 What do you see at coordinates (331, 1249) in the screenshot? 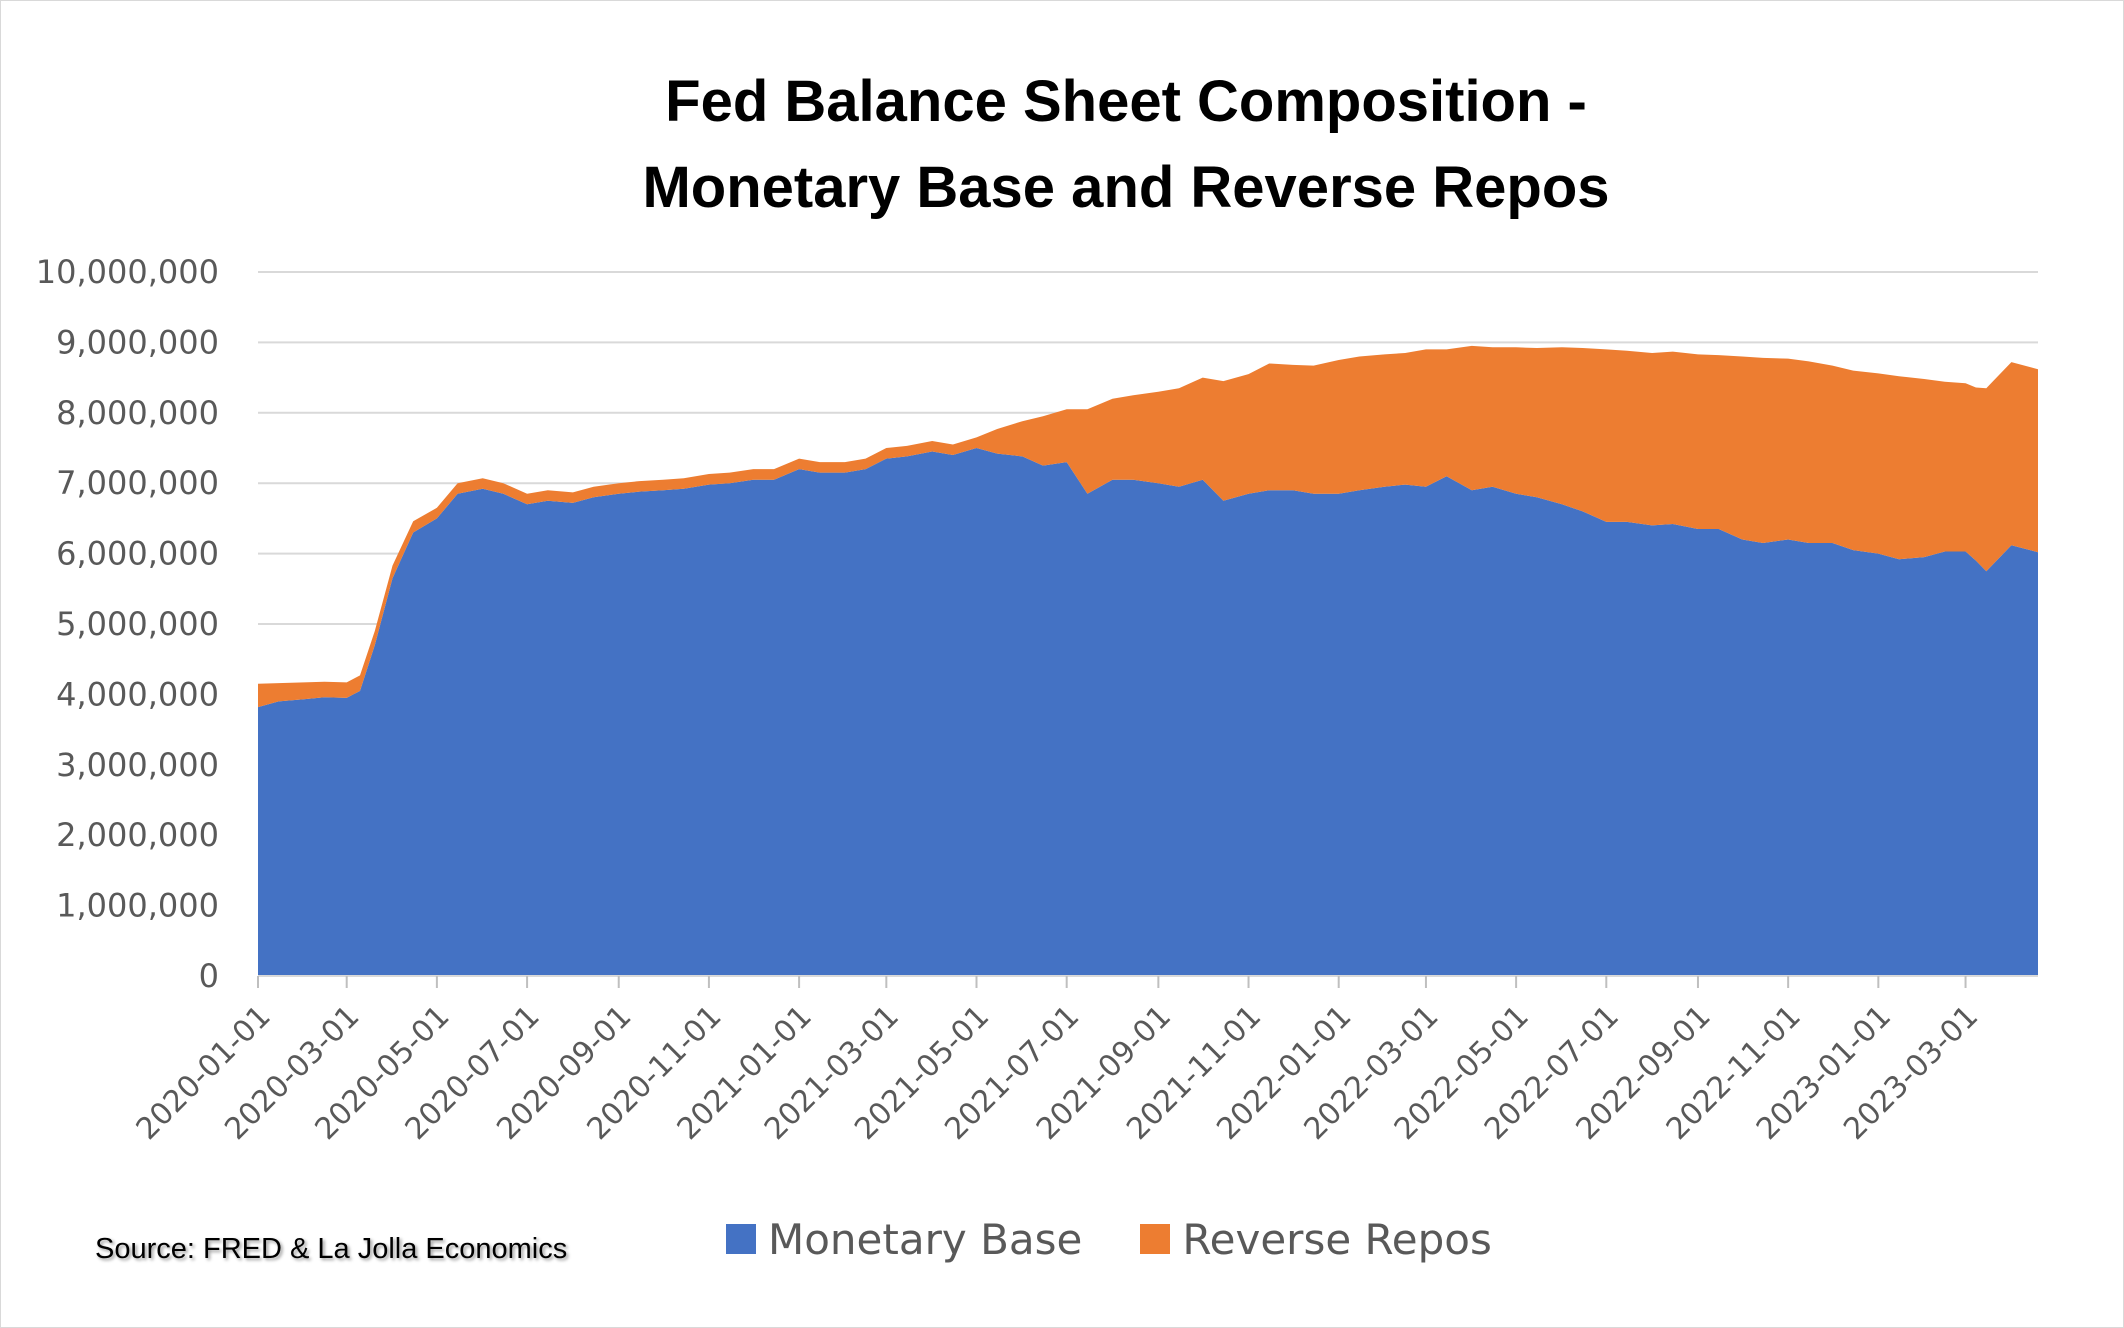
I see `source-note: Source: FRED & La Jolla Economics` at bounding box center [331, 1249].